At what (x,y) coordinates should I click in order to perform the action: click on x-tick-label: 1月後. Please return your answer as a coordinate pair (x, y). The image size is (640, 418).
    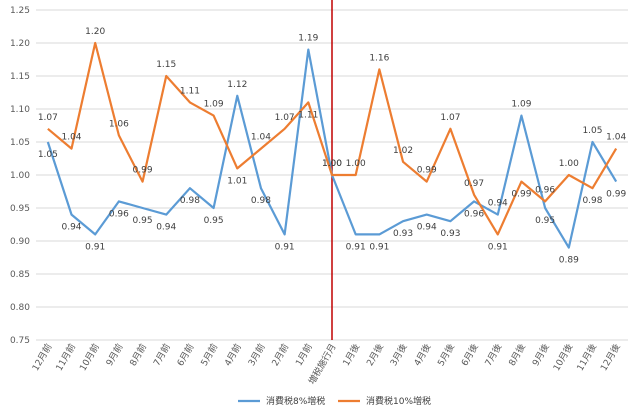
    Looking at the image, I should click on (351, 355).